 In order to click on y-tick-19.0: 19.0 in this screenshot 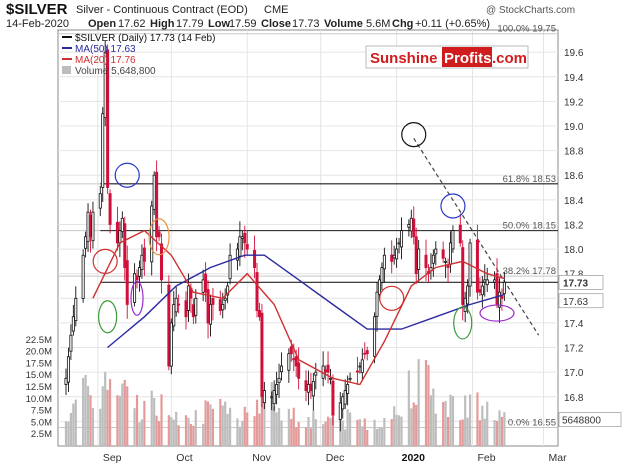, I will do `click(574, 127)`.